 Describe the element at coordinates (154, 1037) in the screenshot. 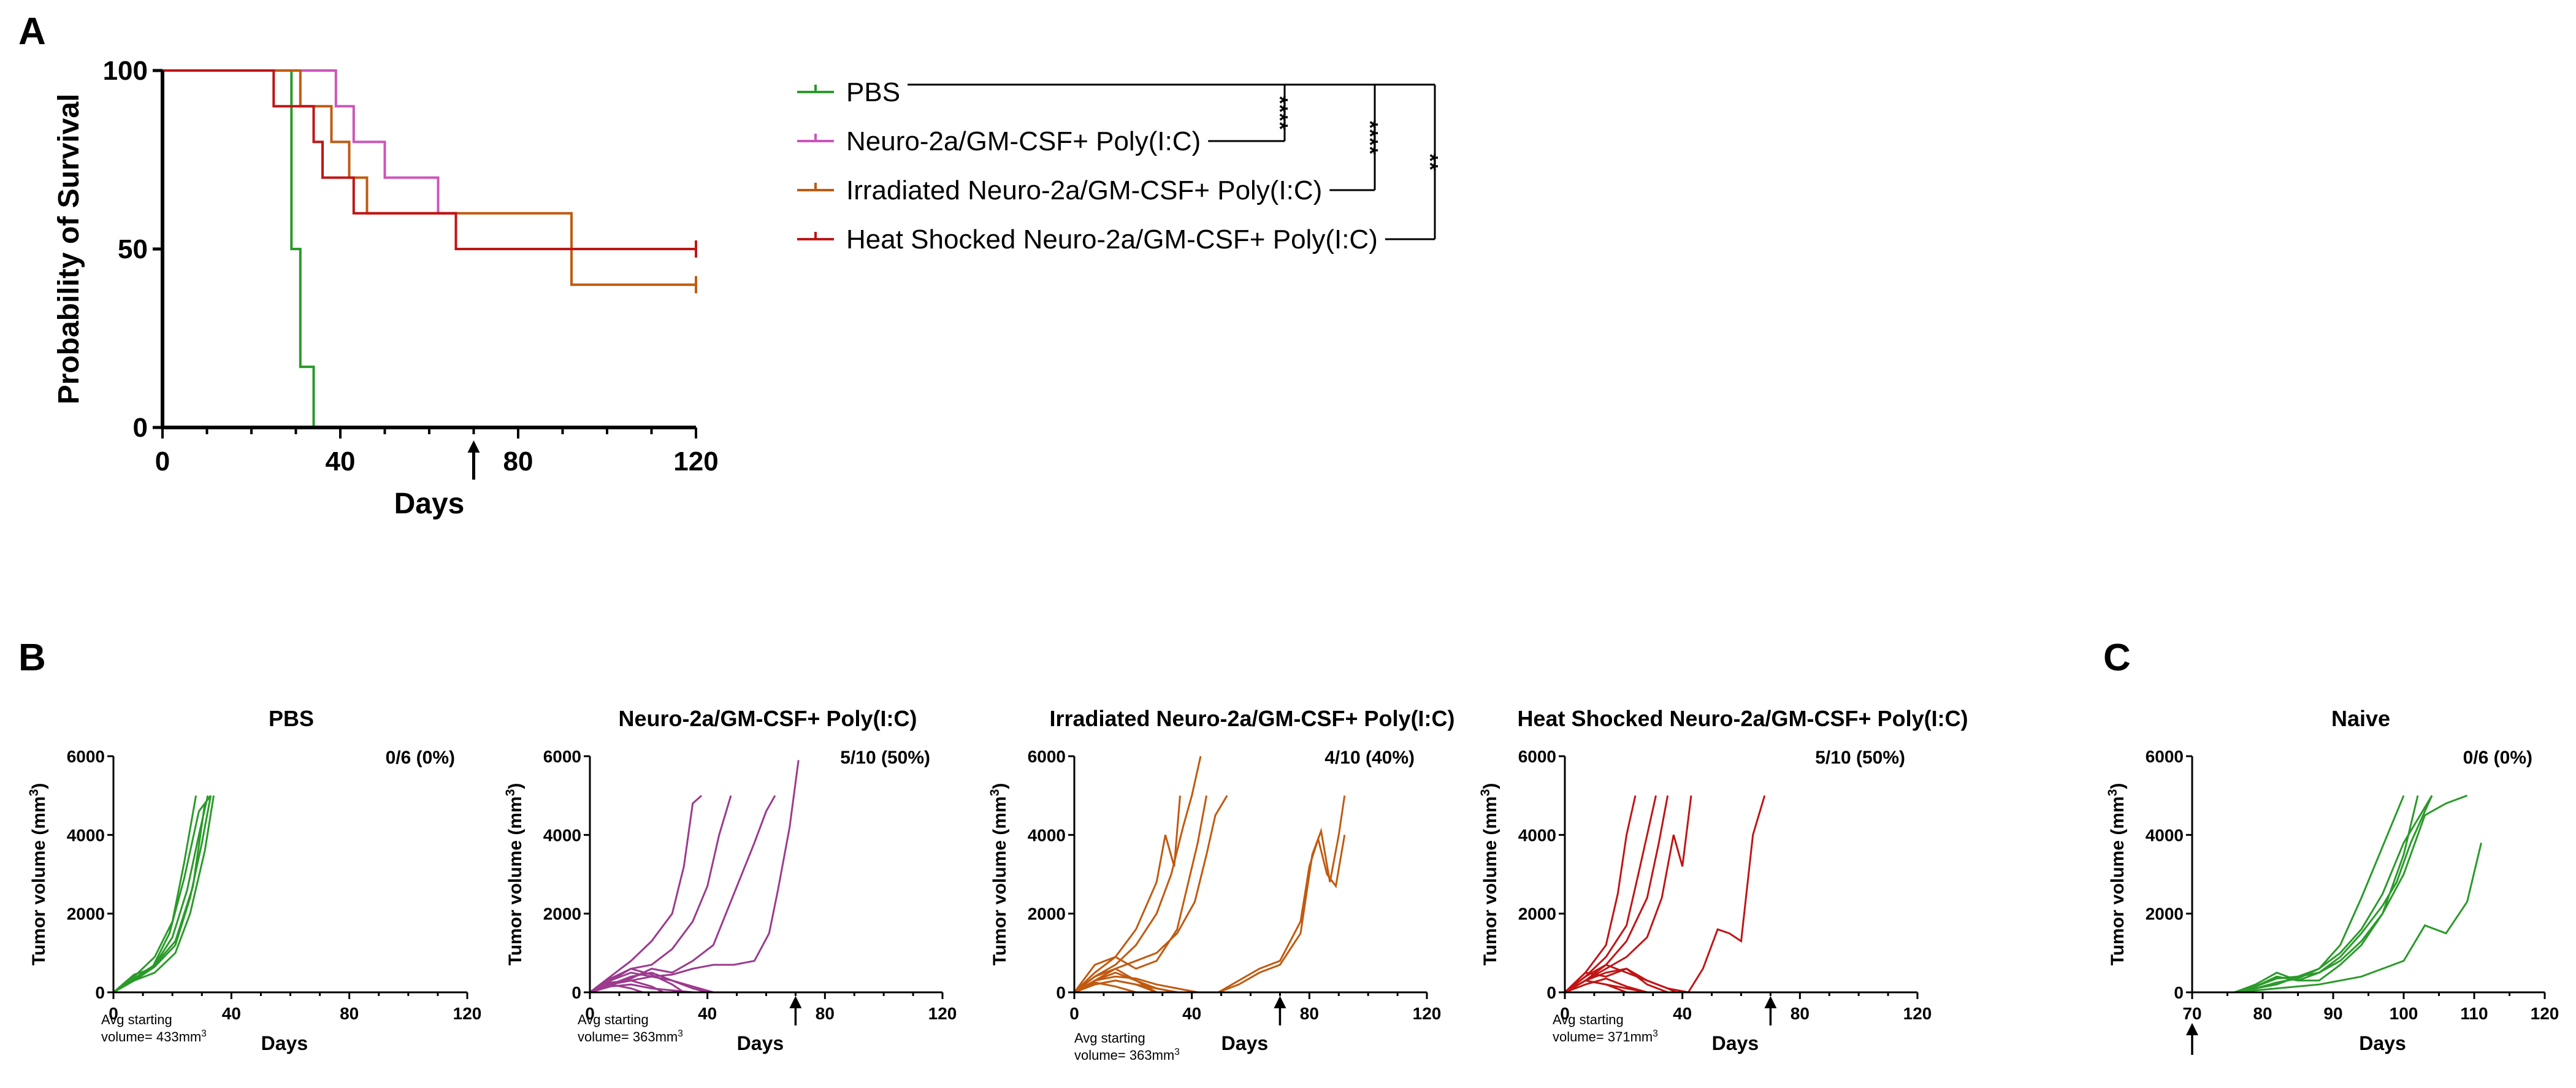

I see `avg-volume-note-line2: volume= 433mm3` at that location.